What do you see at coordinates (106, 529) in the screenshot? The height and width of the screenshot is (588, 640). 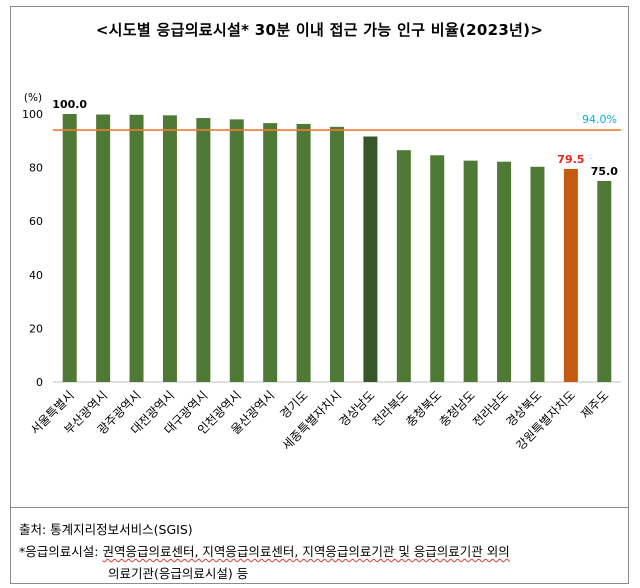 I see `source-note: 출처: 통계지리정보서비스(SGIS)` at bounding box center [106, 529].